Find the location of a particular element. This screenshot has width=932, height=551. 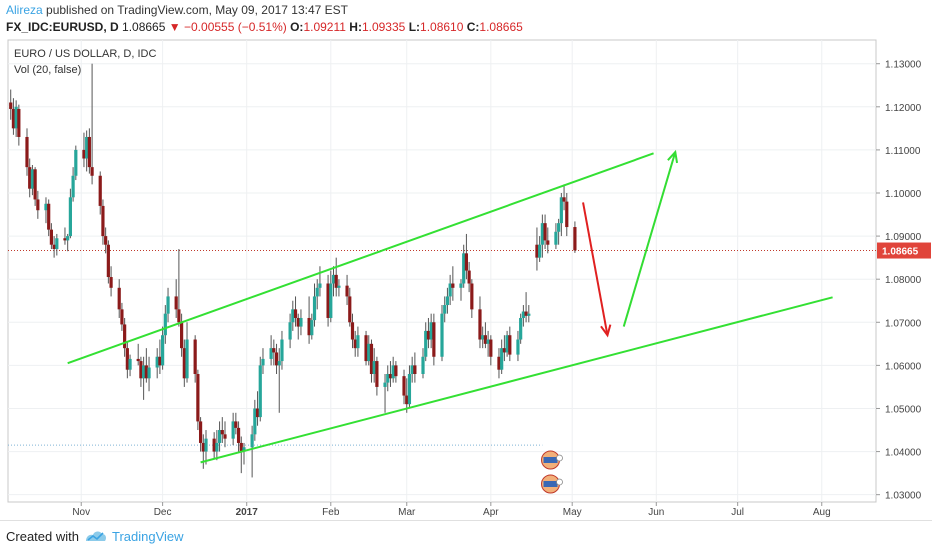

last-price-value: 1.08665 is located at coordinates (144, 27).